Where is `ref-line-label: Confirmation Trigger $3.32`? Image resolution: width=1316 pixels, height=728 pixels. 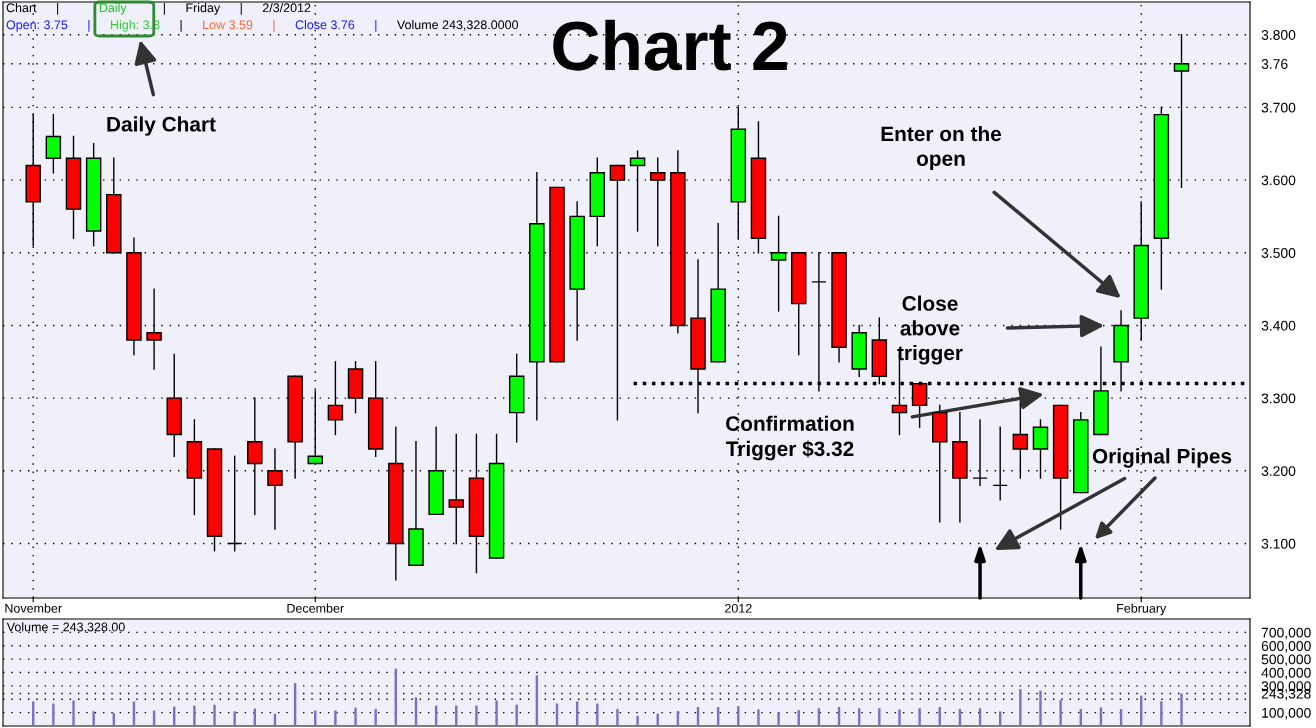 ref-line-label: Confirmation Trigger $3.32 is located at coordinates (789, 438).